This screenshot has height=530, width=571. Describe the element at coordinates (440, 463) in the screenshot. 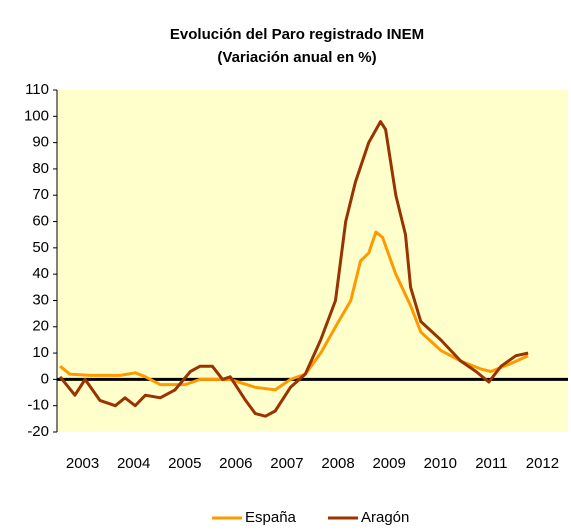

I see `x-tick-label: 2010` at that location.